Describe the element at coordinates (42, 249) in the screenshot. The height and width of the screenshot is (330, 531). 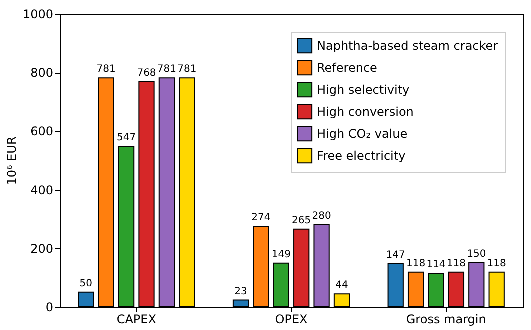
I see `y-tick-label: 200` at that location.